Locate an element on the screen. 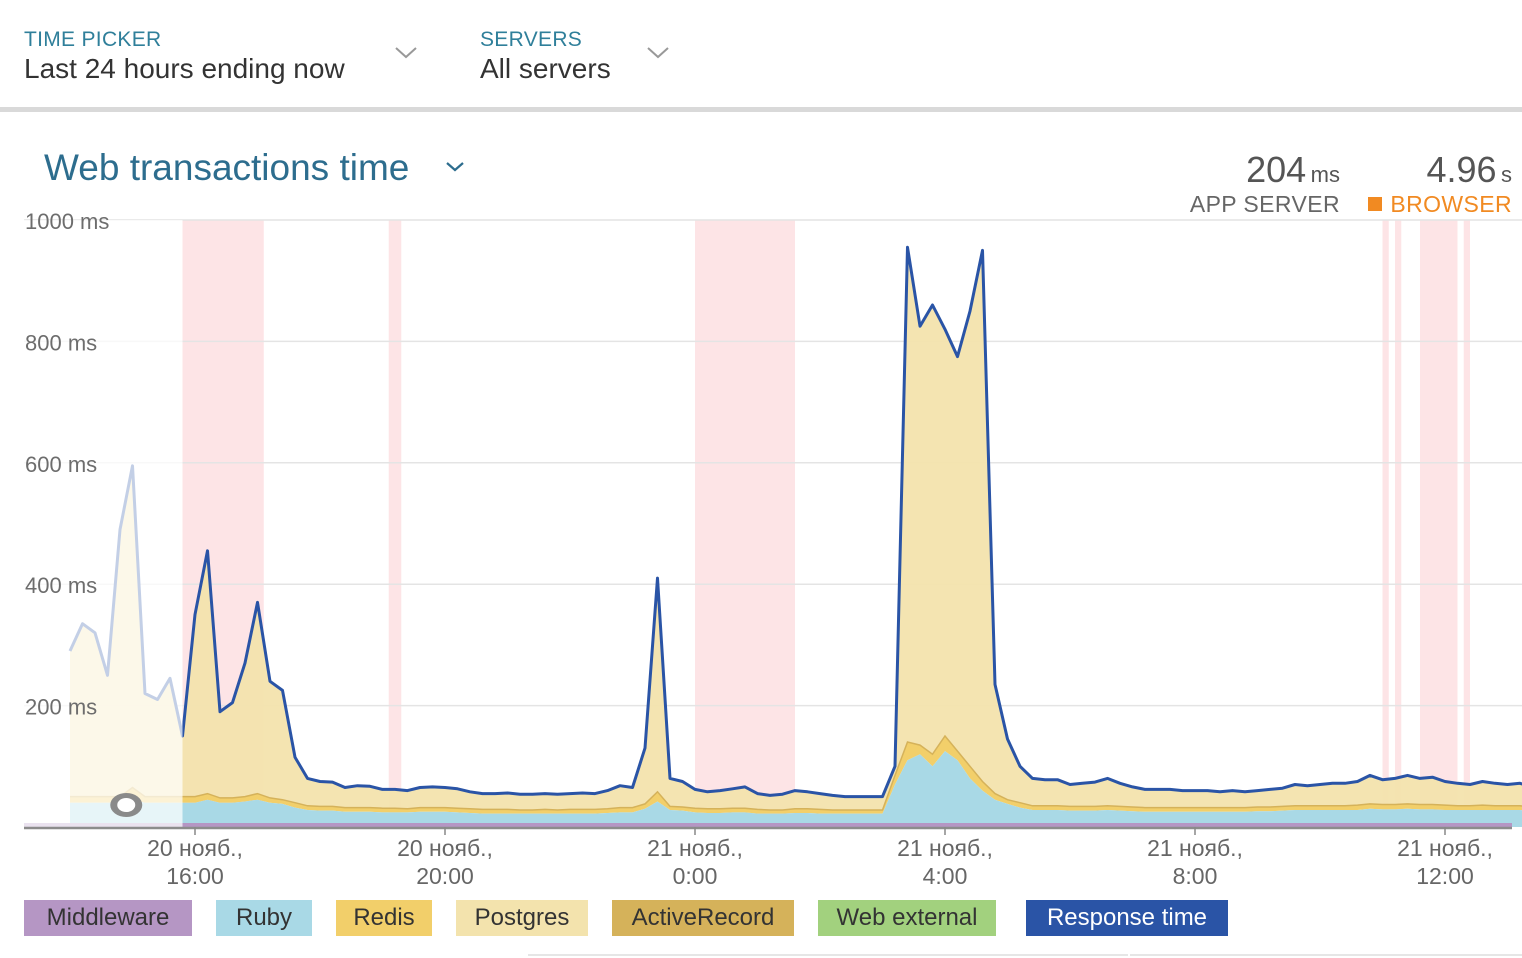  legend-activerecord: ActiveRecord is located at coordinates (703, 918).